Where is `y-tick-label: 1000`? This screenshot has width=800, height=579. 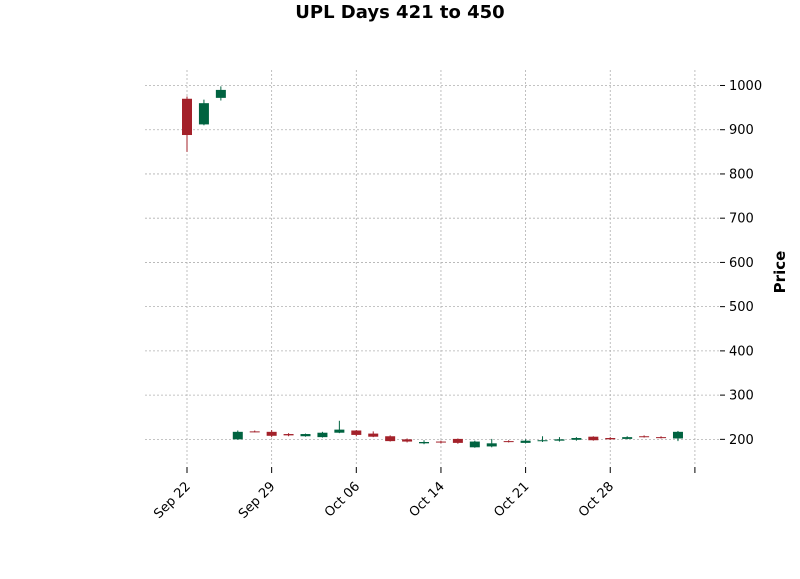 y-tick-label: 1000 is located at coordinates (745, 86).